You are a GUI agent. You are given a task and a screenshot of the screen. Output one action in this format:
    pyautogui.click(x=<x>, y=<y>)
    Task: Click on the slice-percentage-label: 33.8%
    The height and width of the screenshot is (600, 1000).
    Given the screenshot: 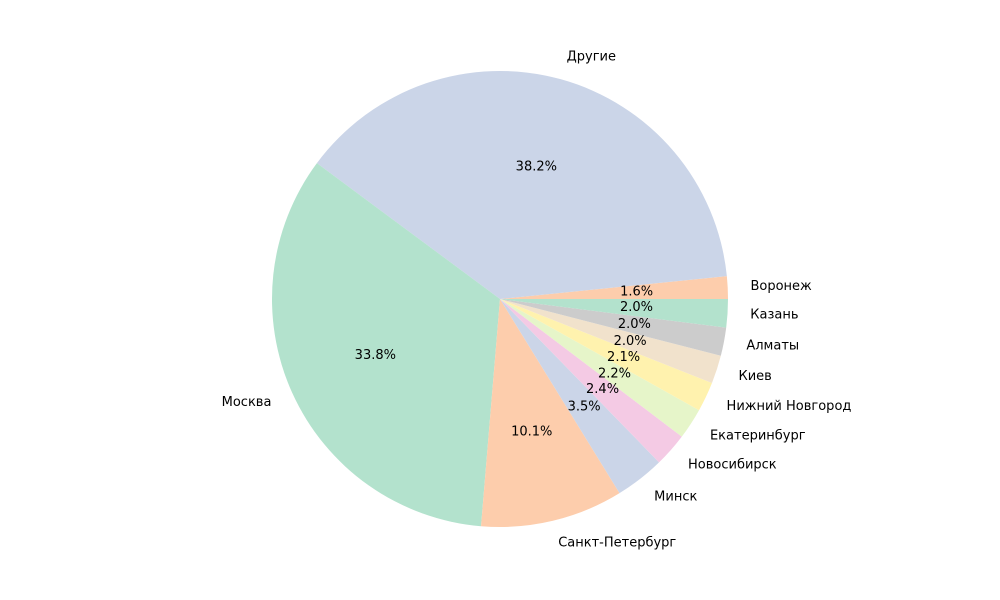 What is the action you would take?
    pyautogui.click(x=375, y=355)
    